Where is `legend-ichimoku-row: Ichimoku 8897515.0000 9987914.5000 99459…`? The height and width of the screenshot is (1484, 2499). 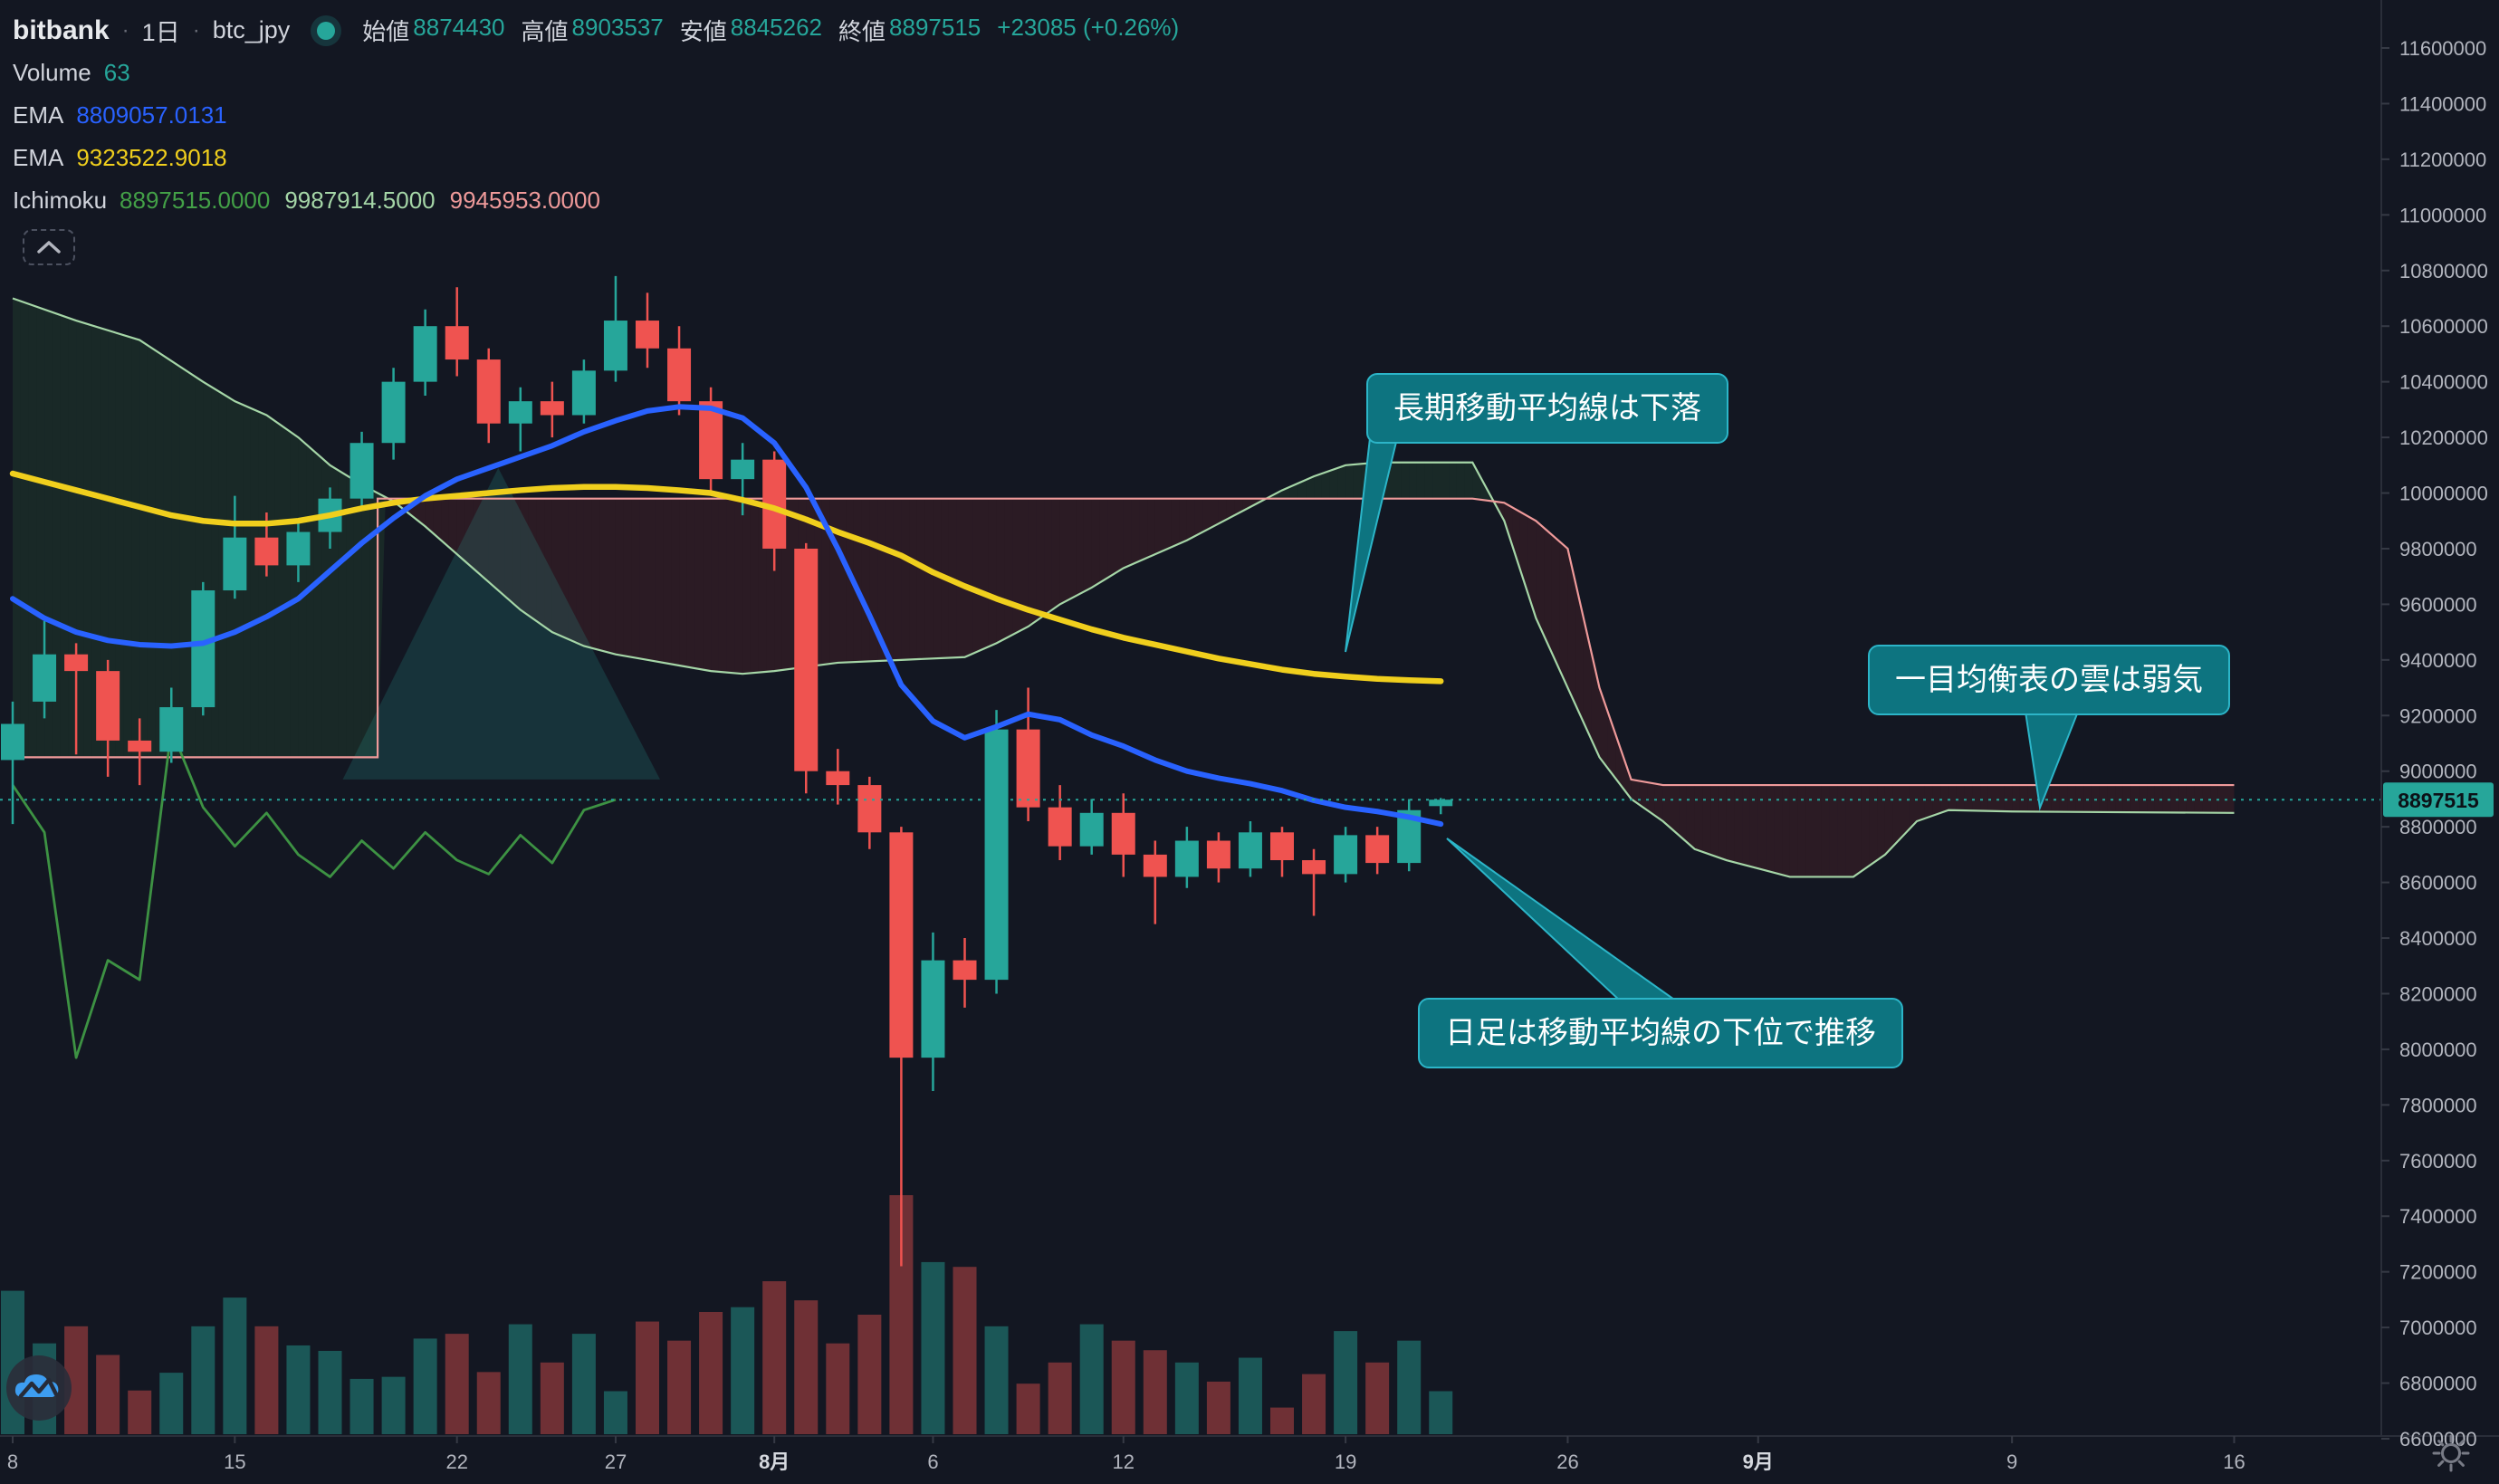 legend-ichimoku-row: Ichimoku 8897515.0000 9987914.5000 99459… is located at coordinates (596, 200).